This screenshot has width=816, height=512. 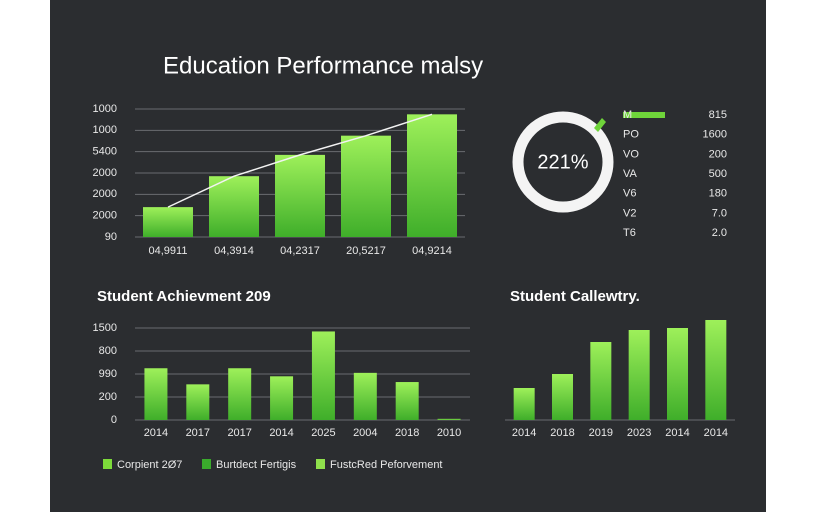 What do you see at coordinates (432, 251) in the screenshot?
I see `x-tick-label: 04,9214` at bounding box center [432, 251].